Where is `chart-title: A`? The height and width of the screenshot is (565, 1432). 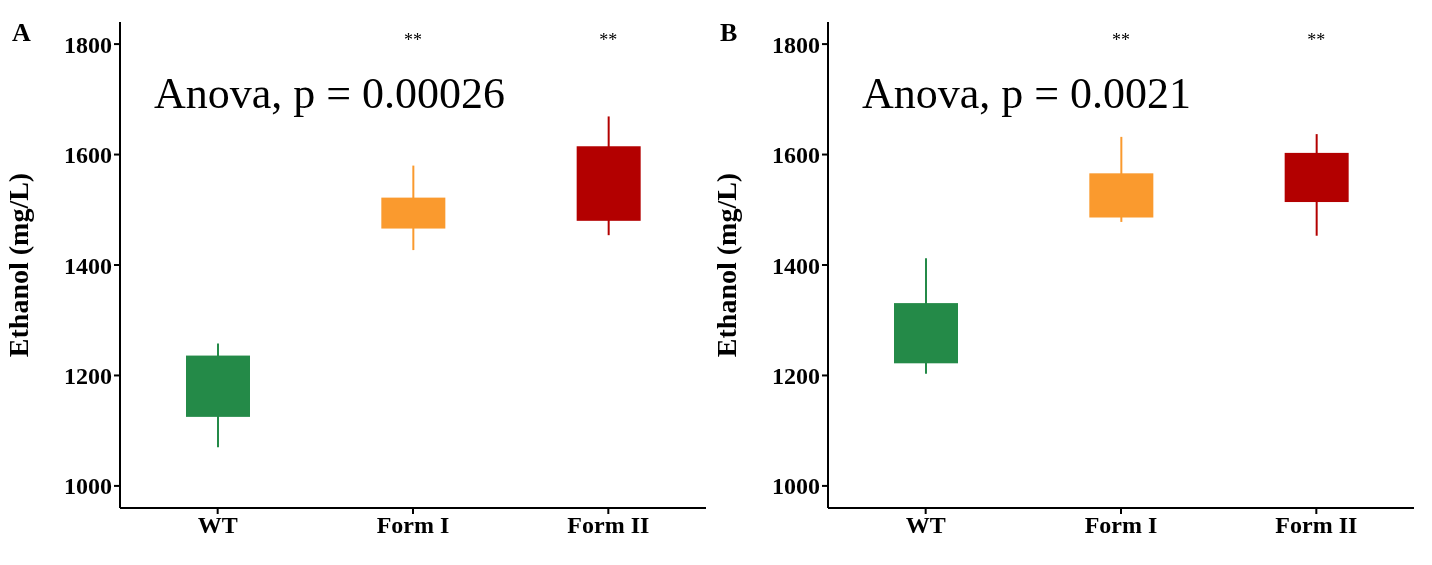
chart-title: A is located at coordinates (21, 33).